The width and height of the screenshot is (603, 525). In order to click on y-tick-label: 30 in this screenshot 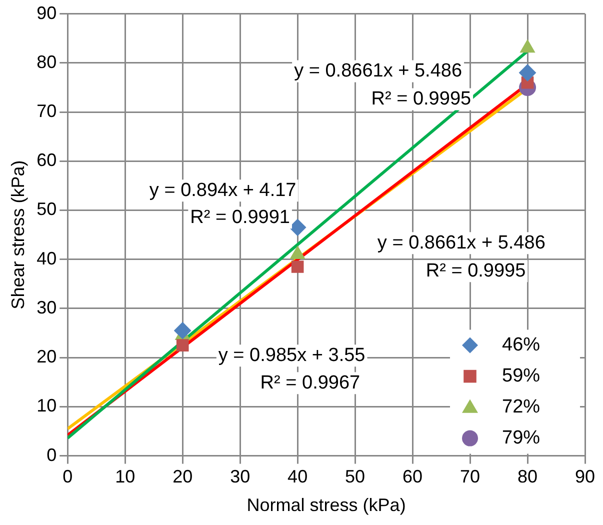, I will do `click(46, 307)`.